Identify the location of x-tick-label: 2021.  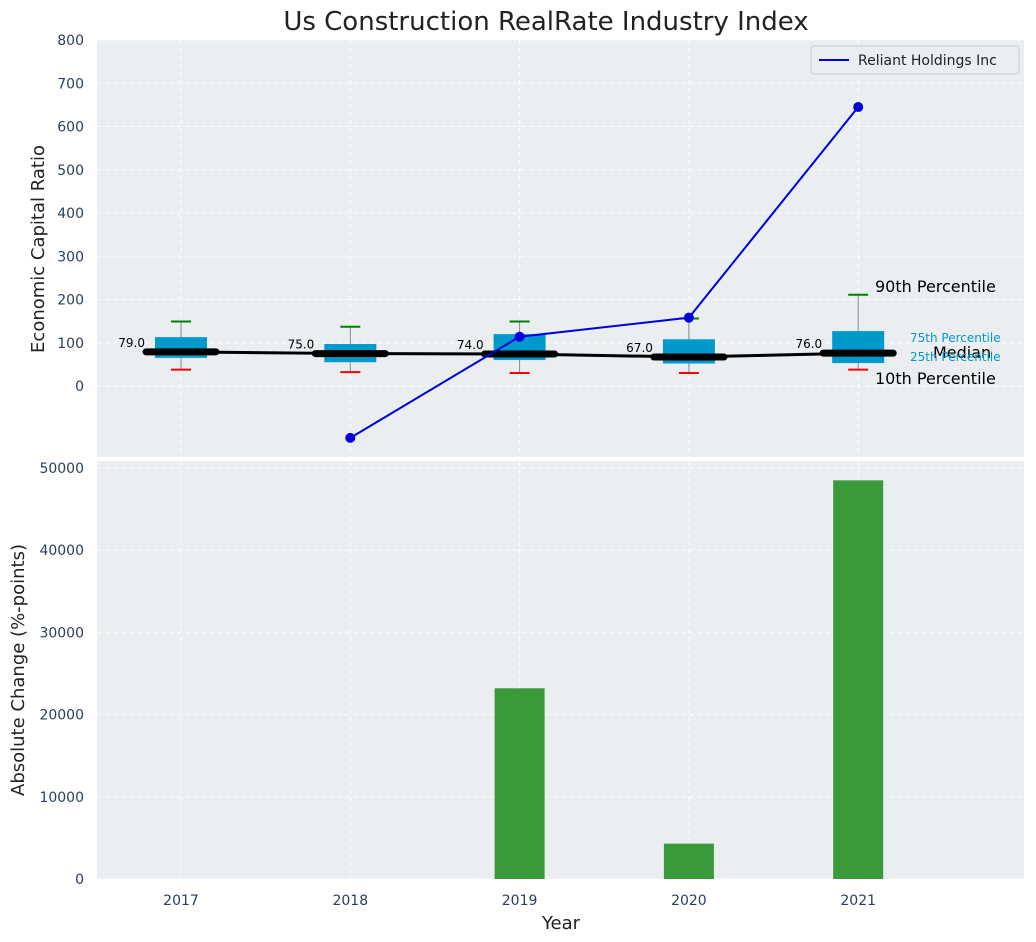
(858, 901).